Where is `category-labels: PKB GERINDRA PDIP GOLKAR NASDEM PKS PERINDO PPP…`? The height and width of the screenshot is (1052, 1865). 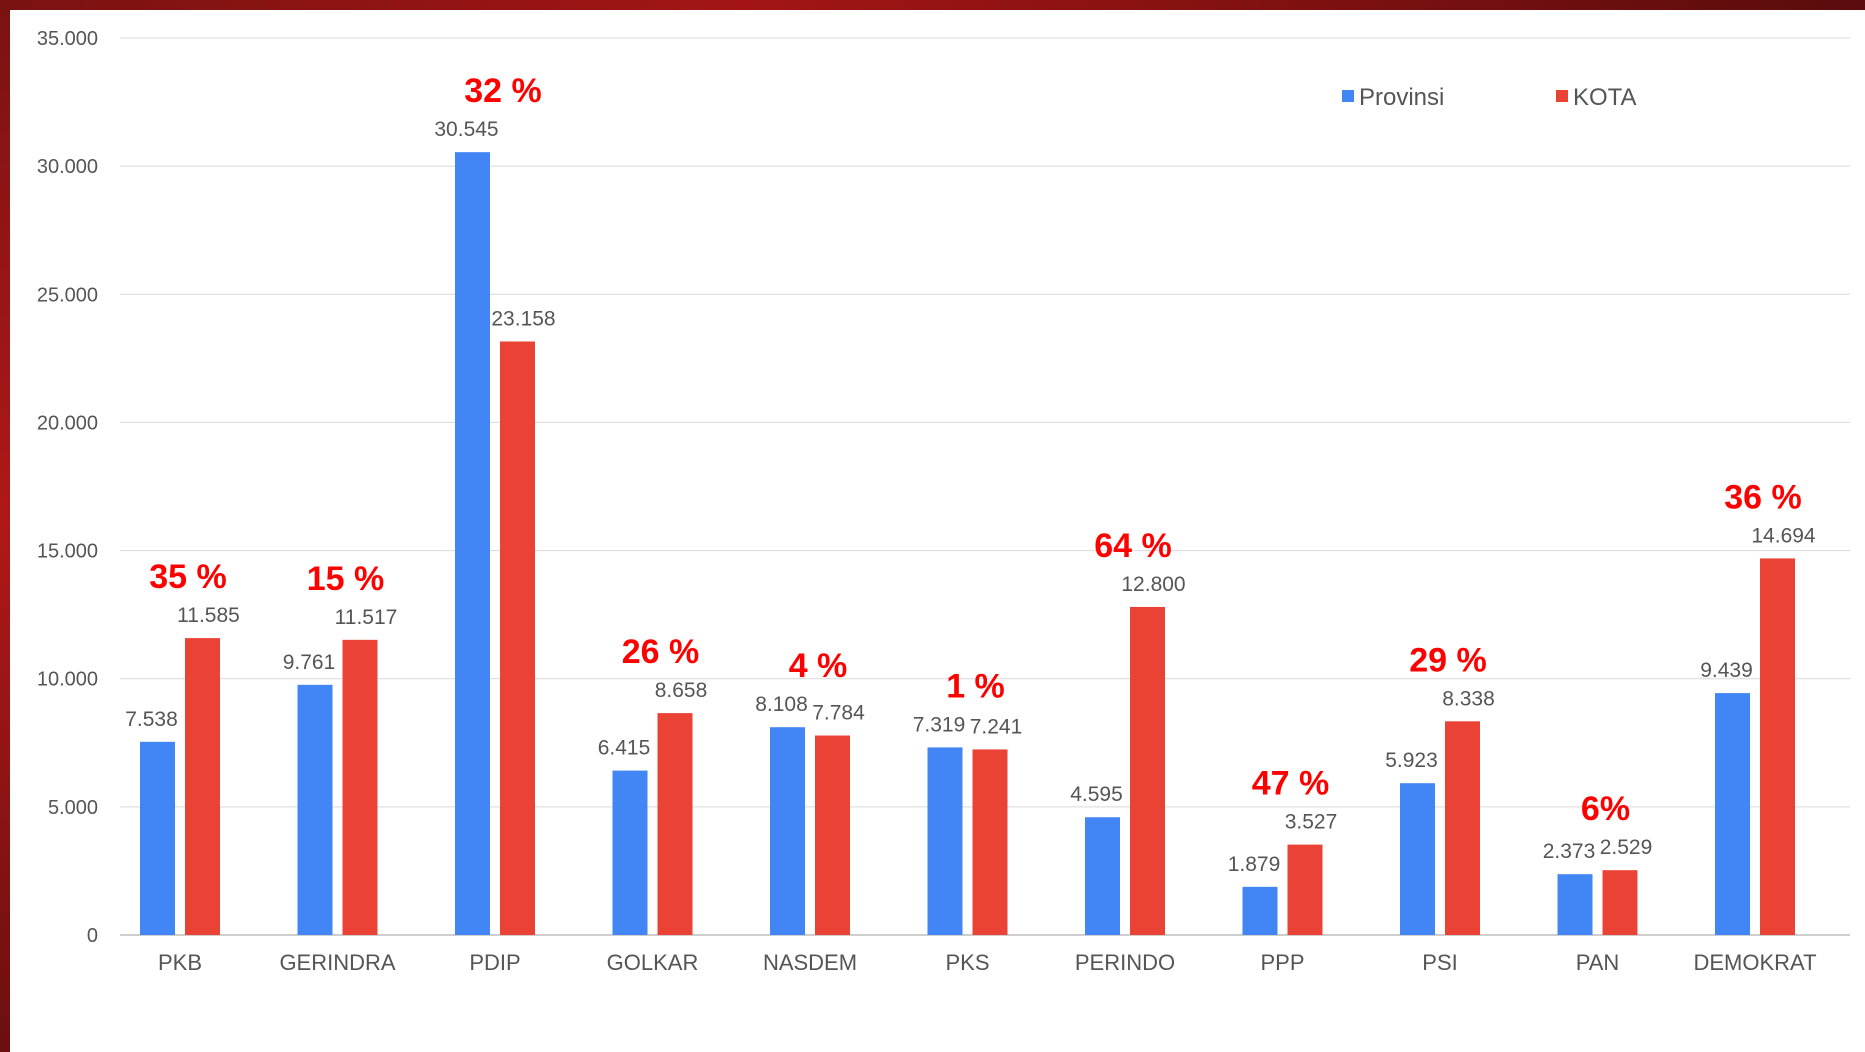 category-labels: PKB GERINDRA PDIP GOLKAR NASDEM PKS PERINDO PPP… is located at coordinates (987, 962).